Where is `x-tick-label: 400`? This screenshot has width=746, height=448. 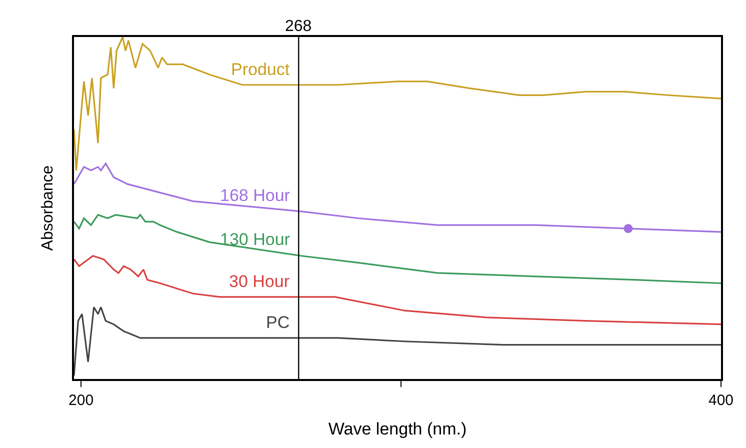
x-tick-label: 400 is located at coordinates (721, 400).